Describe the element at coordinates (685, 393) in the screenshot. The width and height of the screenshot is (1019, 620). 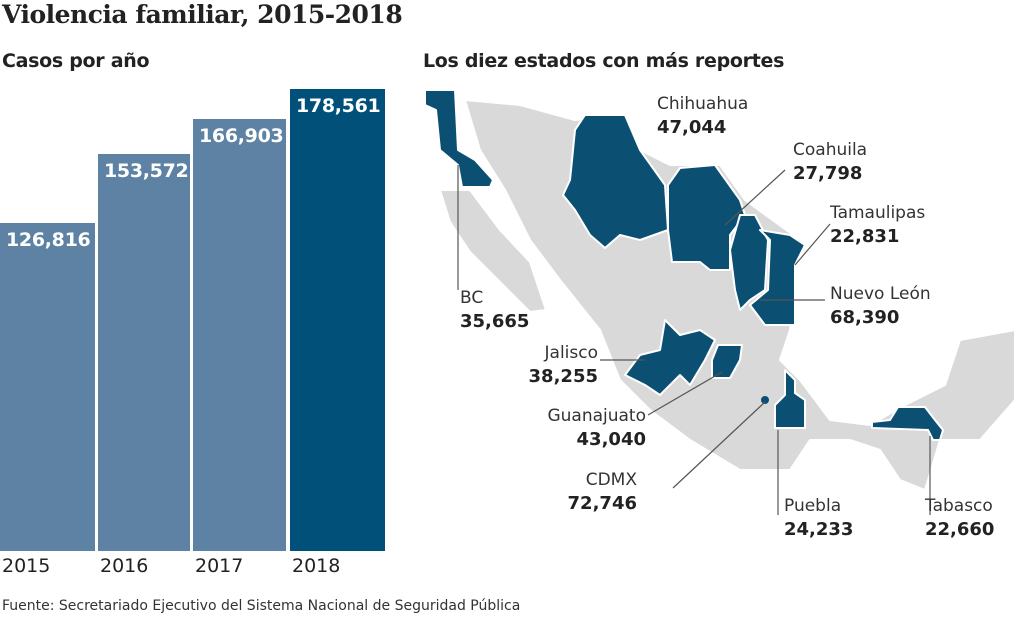
I see `leader-guanajuato` at that location.